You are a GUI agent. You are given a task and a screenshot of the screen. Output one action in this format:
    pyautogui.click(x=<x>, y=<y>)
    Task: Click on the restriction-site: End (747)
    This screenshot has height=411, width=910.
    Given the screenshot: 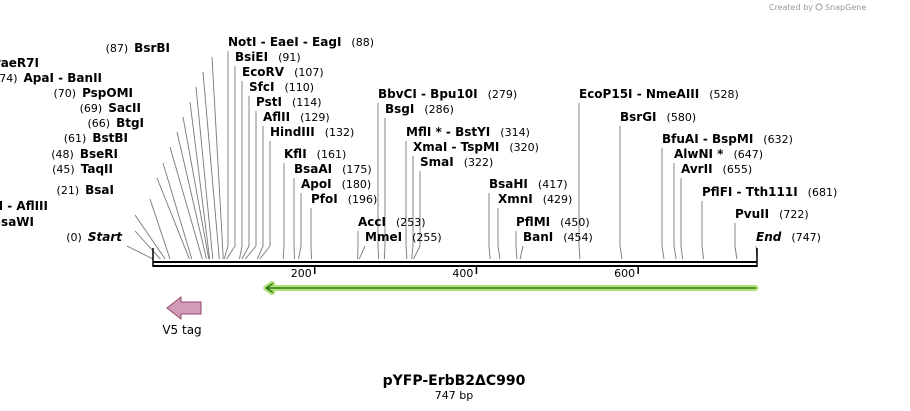 What is the action you would take?
    pyautogui.click(x=788, y=237)
    